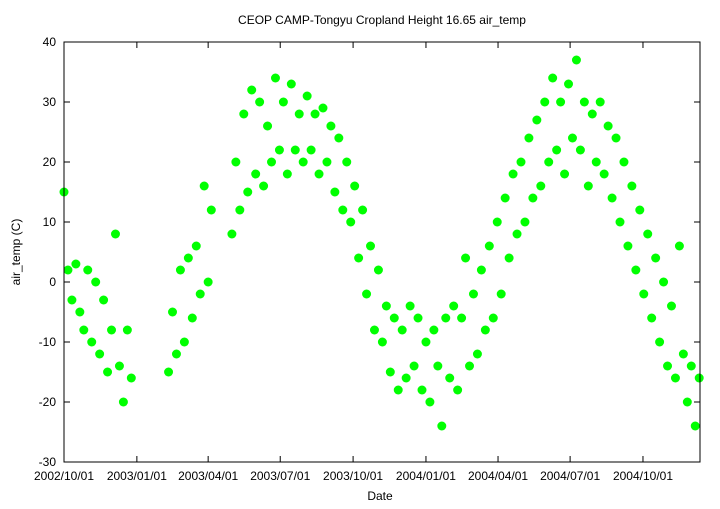 The image size is (720, 509). Describe the element at coordinates (380, 496) in the screenshot. I see `x-axis-label: Date` at that location.